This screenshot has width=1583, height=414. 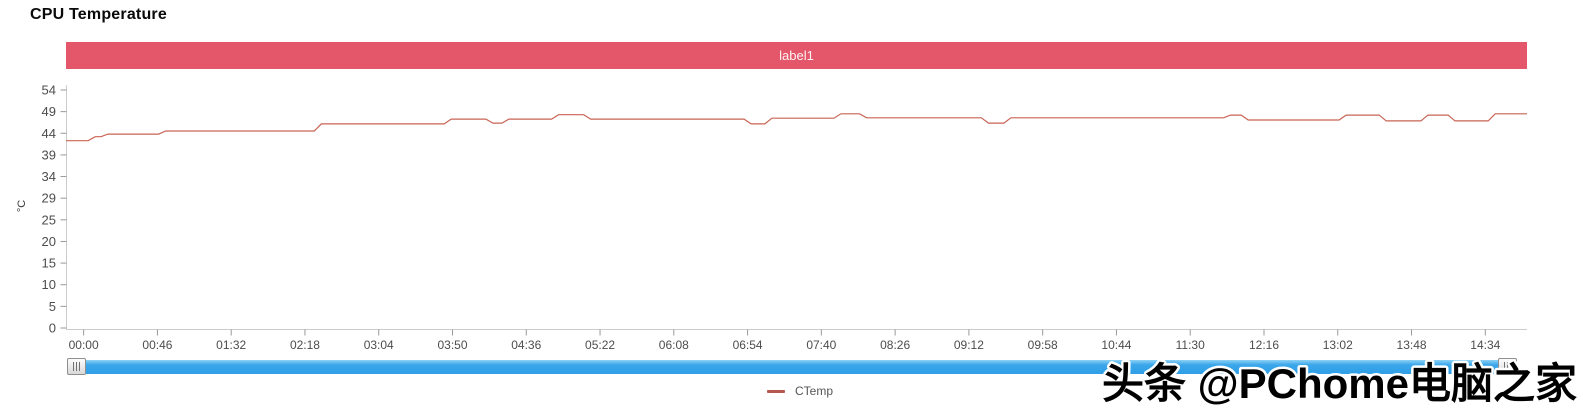 I want to click on x-tick-label: 00:00, so click(x=84, y=345).